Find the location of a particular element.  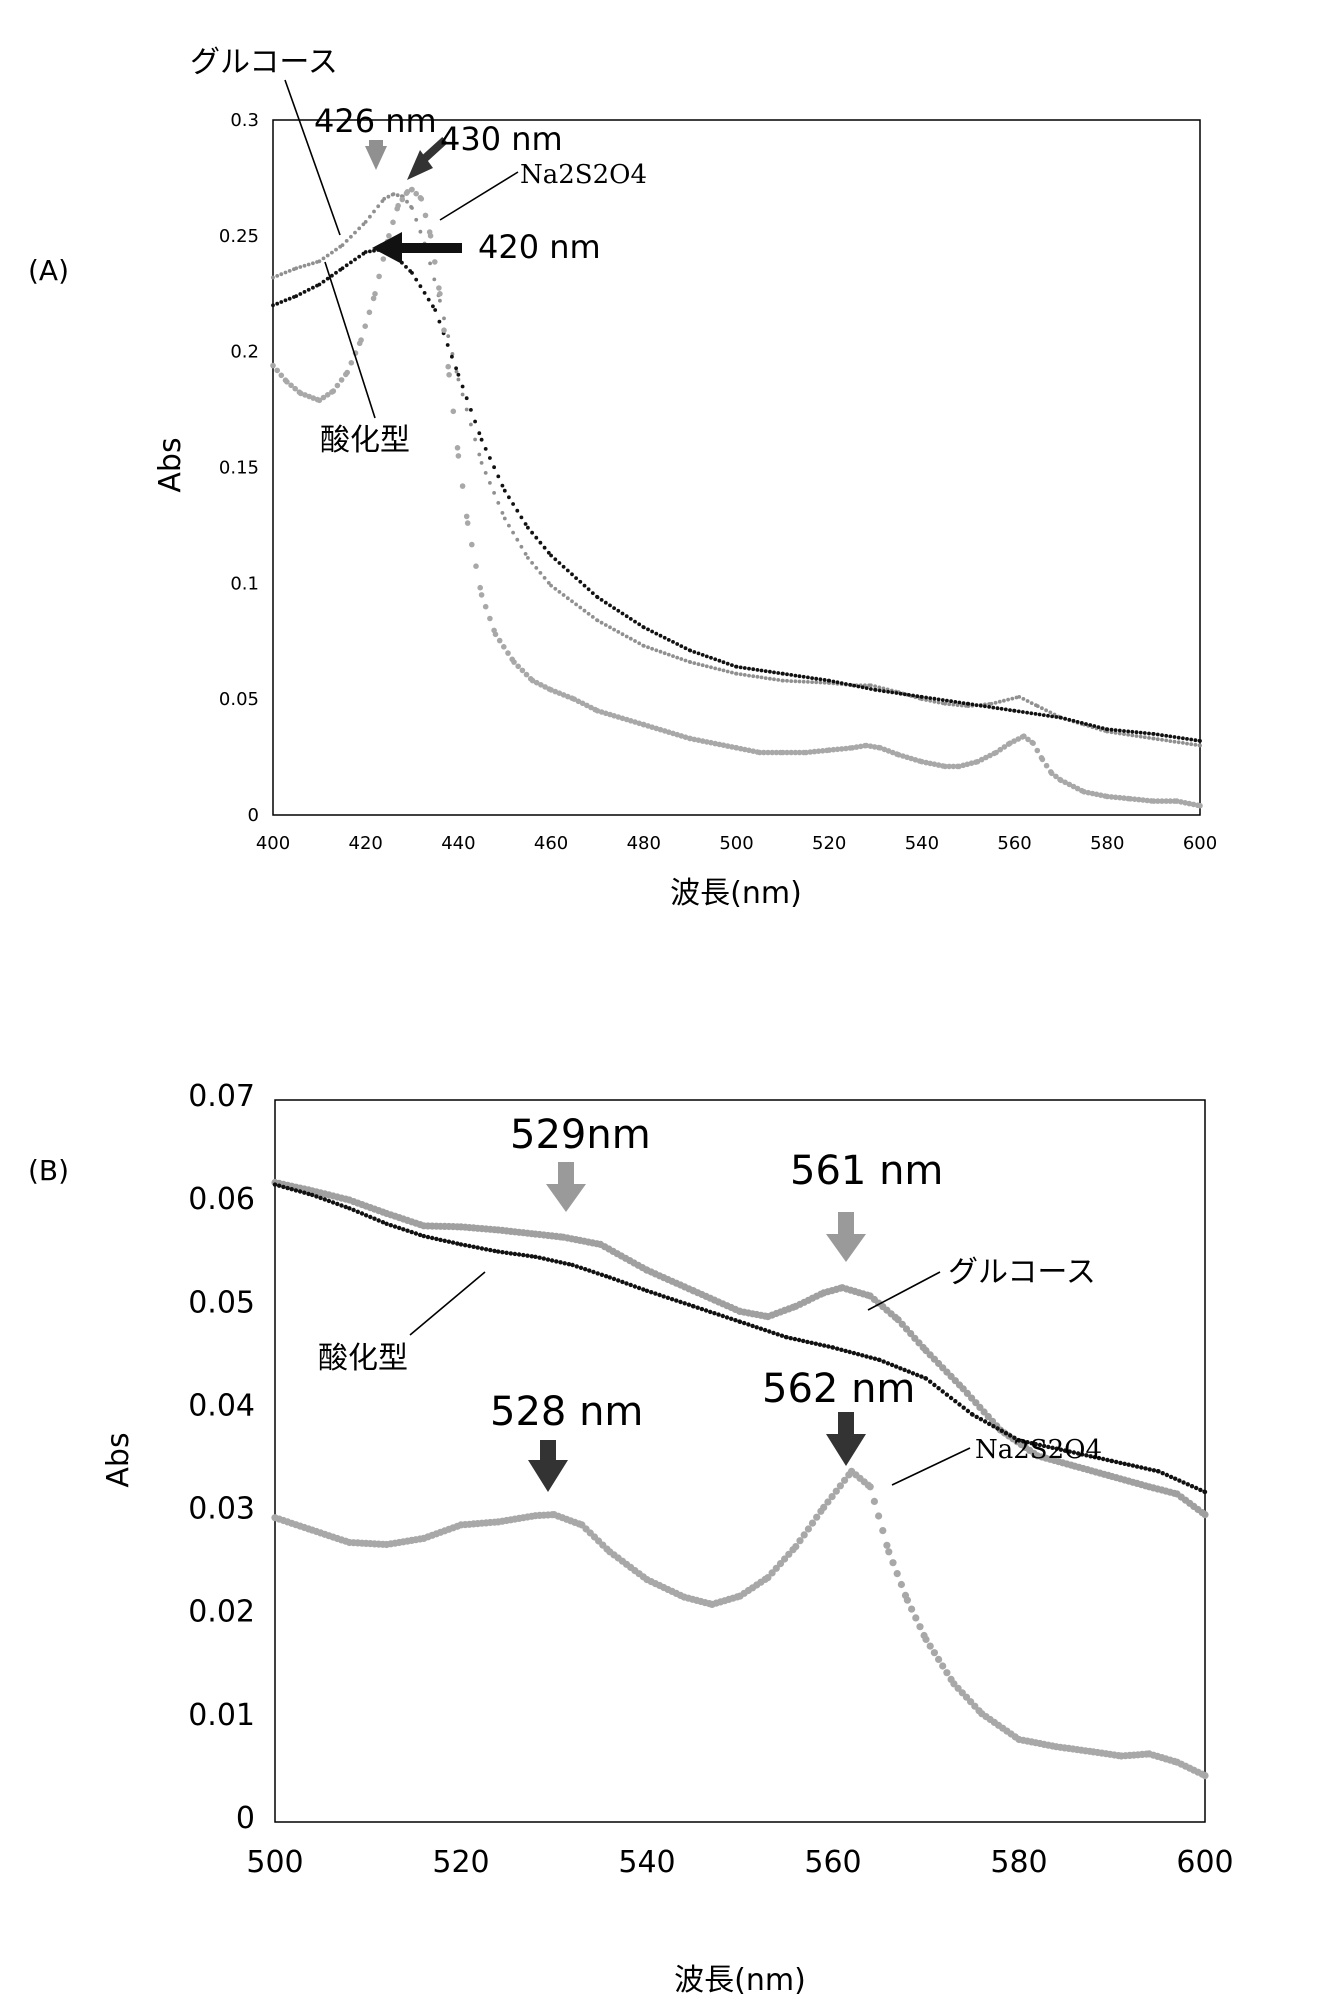

panel-a-label: (A) is located at coordinates (48, 270).